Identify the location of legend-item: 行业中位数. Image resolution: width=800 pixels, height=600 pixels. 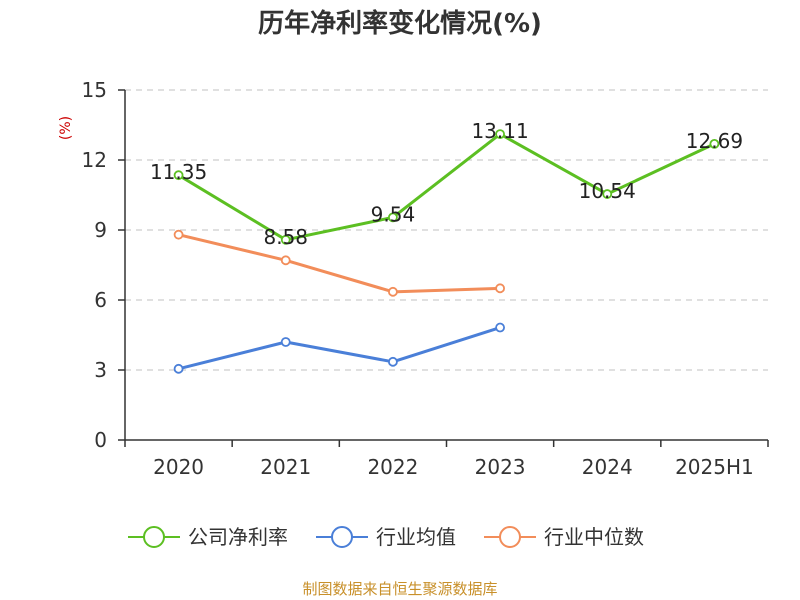
(564, 537).